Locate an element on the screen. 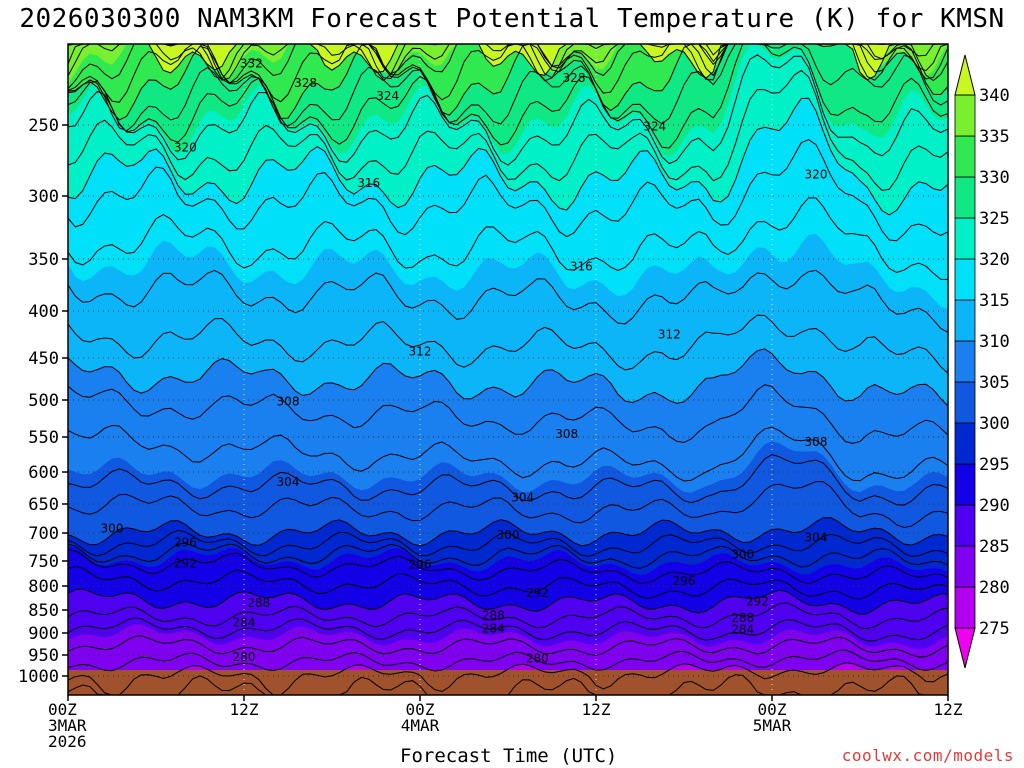 The image size is (1024, 768). y-tick-label: 400 is located at coordinates (43, 312).